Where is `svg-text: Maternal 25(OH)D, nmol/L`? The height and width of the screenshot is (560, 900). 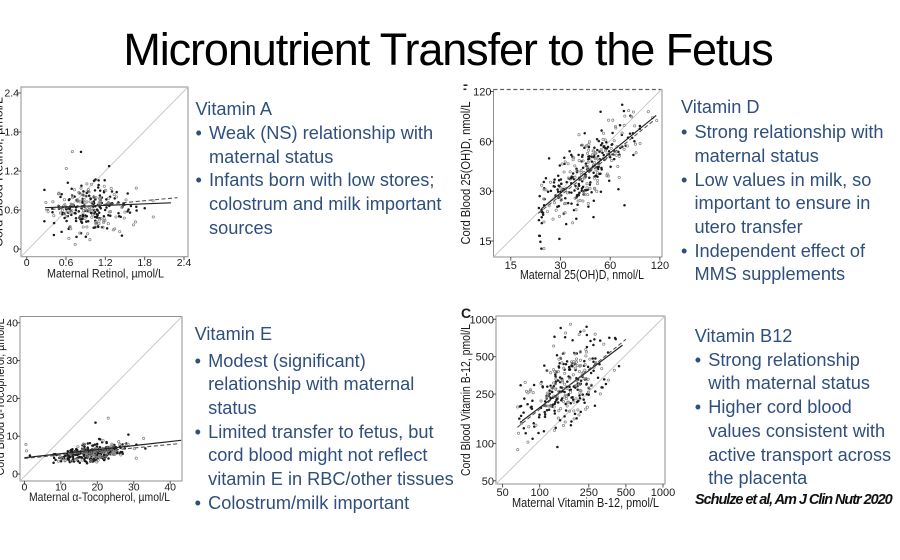
svg-text: Maternal 25(OH)D, nmol/L is located at coordinates (582, 275).